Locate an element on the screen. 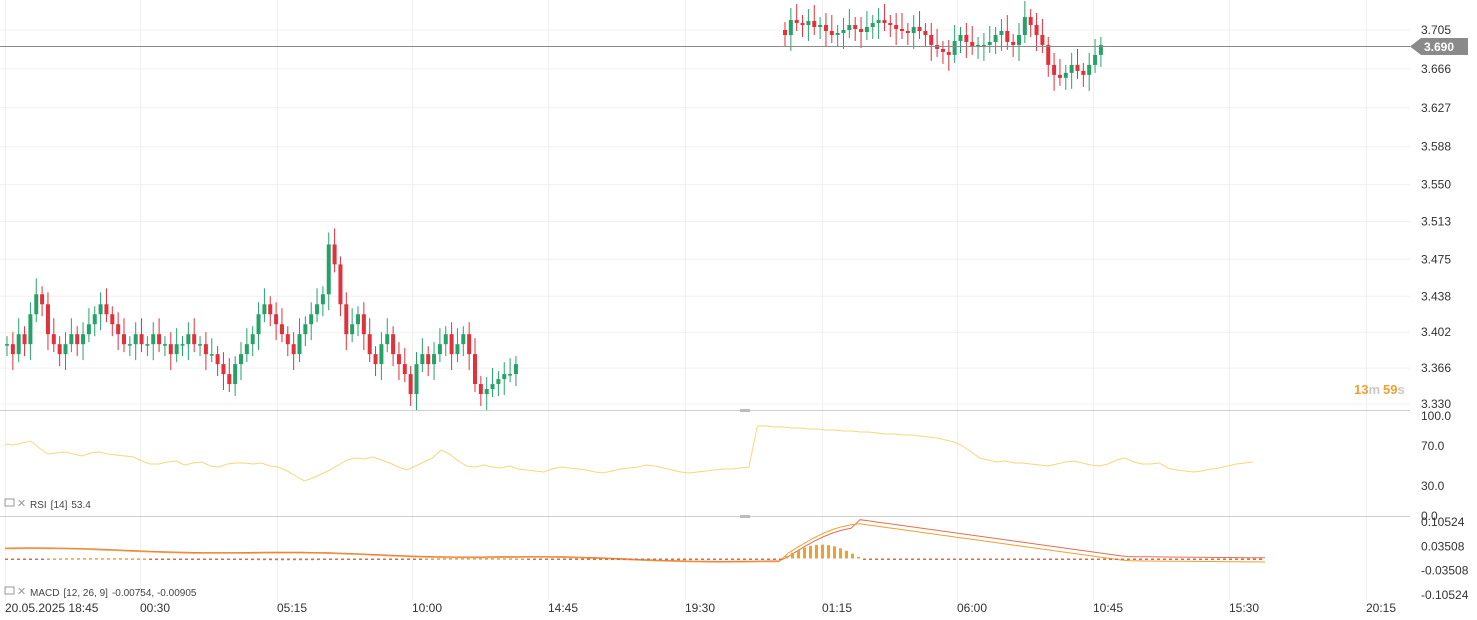 Image resolution: width=1477 pixels, height=620 pixels. y-tick-label: 3.705 is located at coordinates (1436, 30).